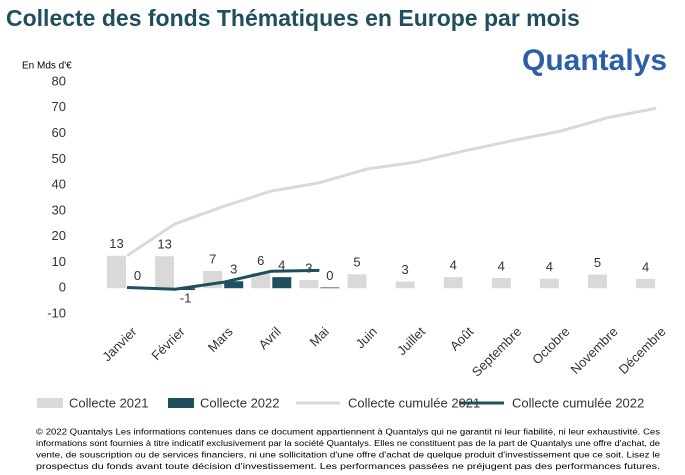 The height and width of the screenshot is (475, 685). Describe the element at coordinates (270, 338) in the screenshot. I see `x-tick-label: Avril` at that location.